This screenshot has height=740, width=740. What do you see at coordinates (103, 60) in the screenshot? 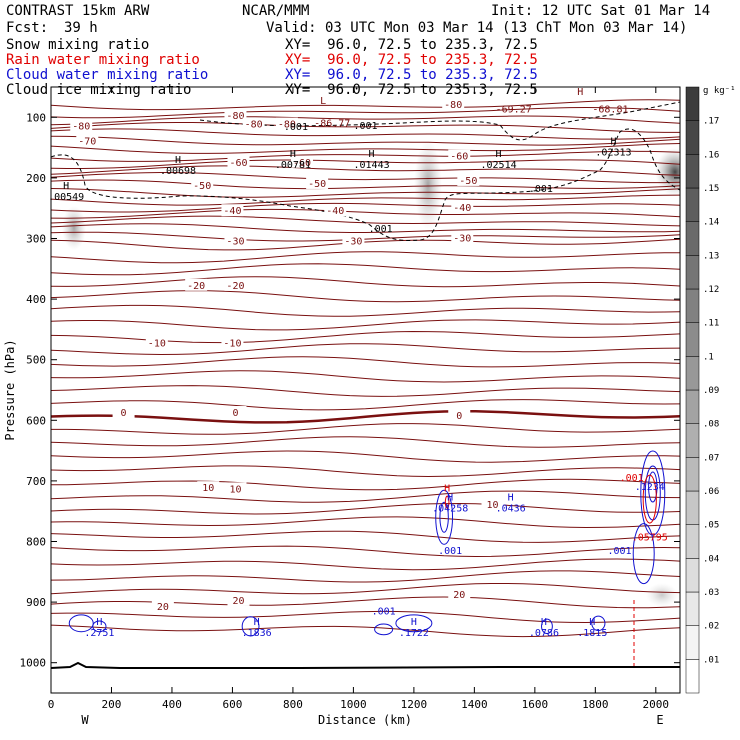
I see `field-name-rain: Rain water mixing ratio` at bounding box center [103, 60].